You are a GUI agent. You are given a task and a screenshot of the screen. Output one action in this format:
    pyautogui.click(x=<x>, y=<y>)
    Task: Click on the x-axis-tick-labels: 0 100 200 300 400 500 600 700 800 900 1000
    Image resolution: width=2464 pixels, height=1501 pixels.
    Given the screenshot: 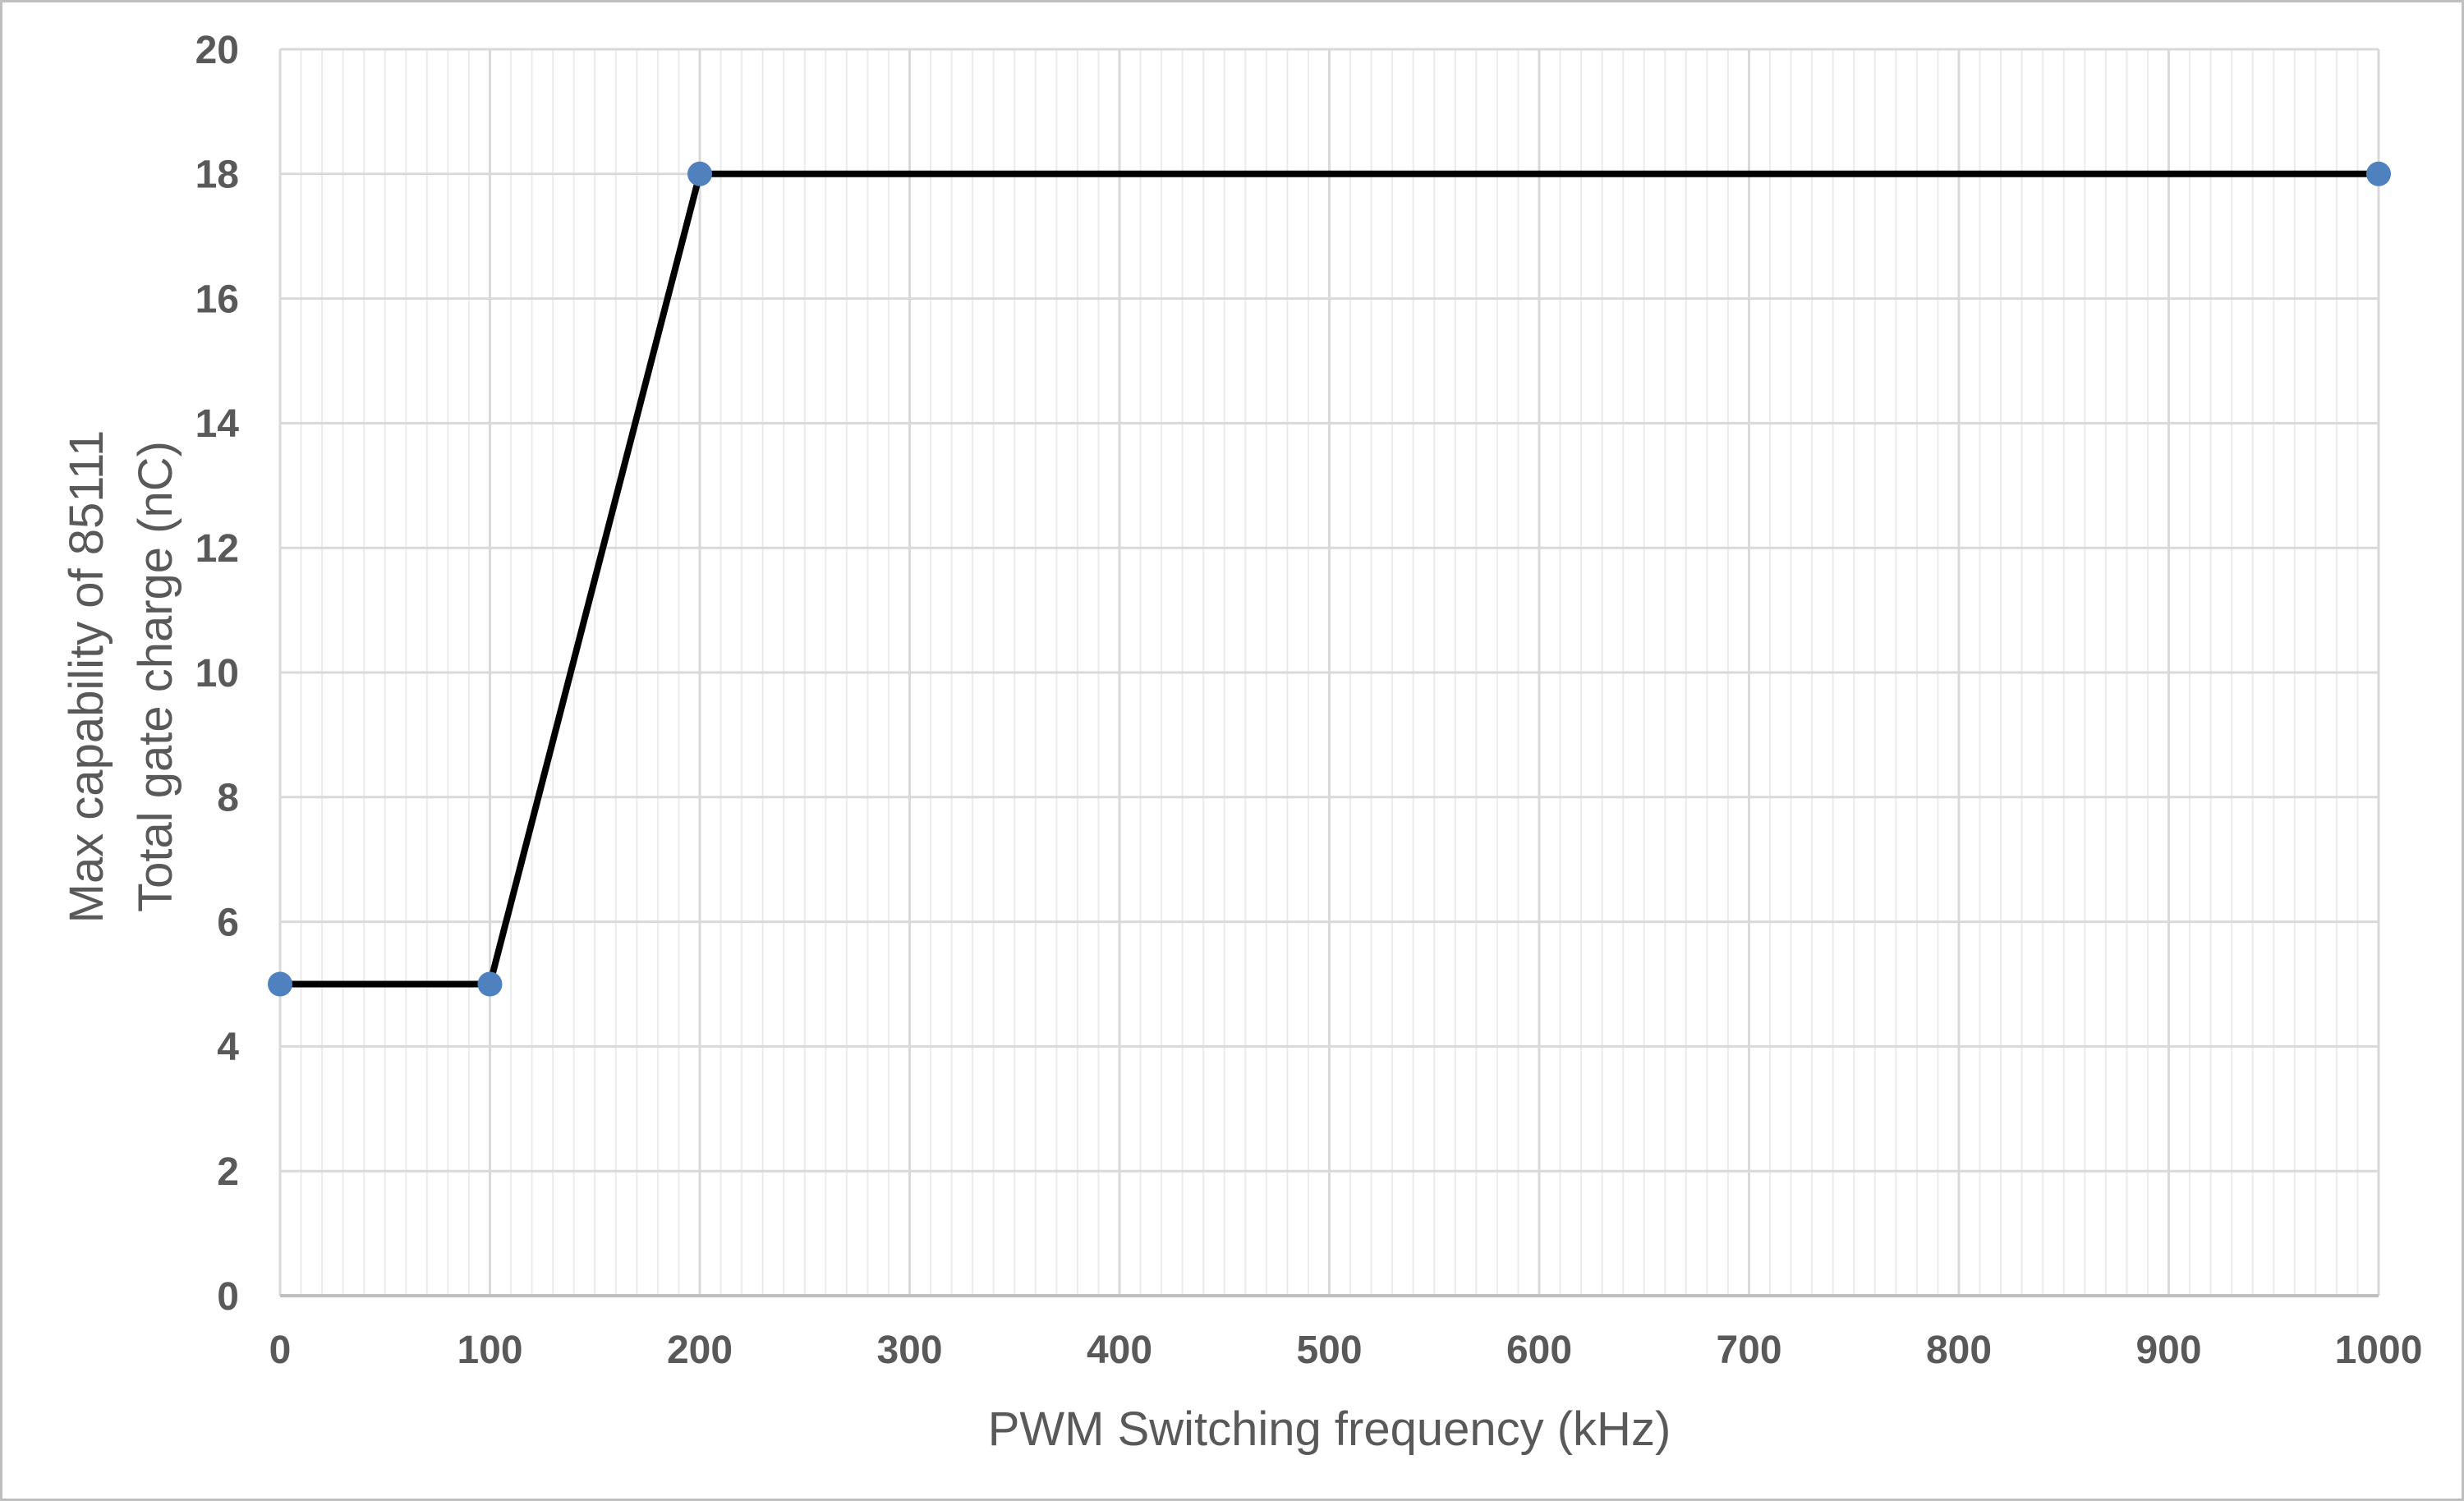 What is the action you would take?
    pyautogui.click(x=1346, y=1350)
    